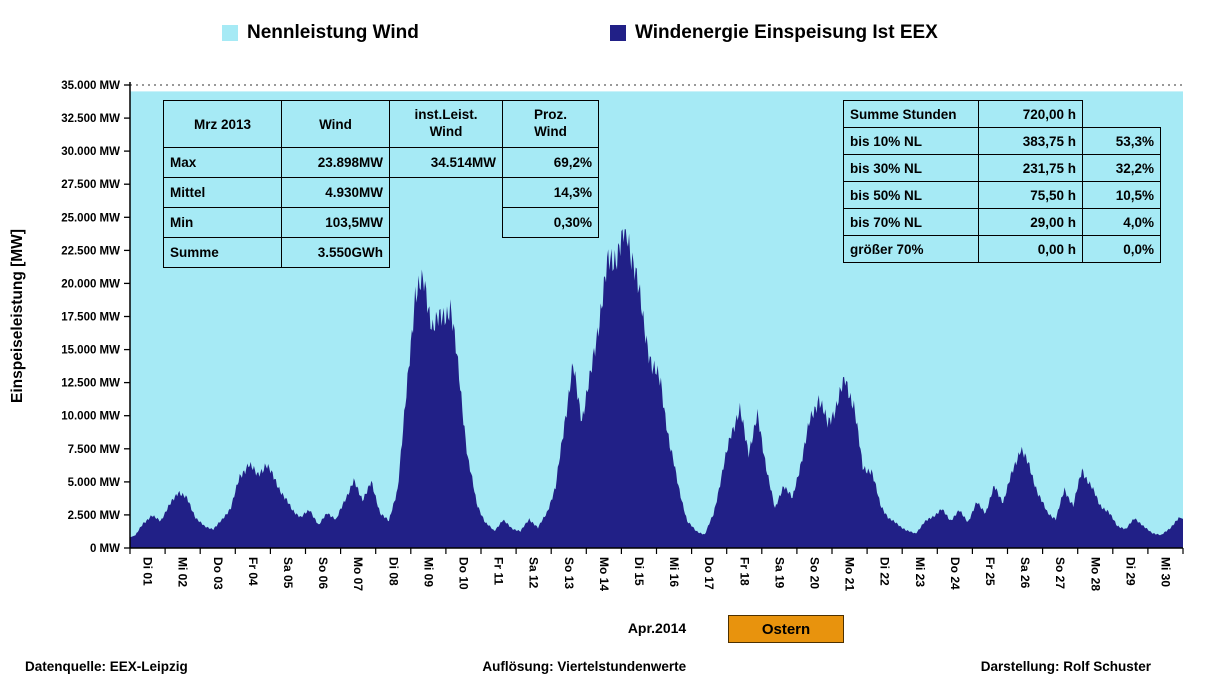 The width and height of the screenshot is (1213, 694). Describe the element at coordinates (499, 571) in the screenshot. I see `x-axis-day-label: Fr 11` at that location.